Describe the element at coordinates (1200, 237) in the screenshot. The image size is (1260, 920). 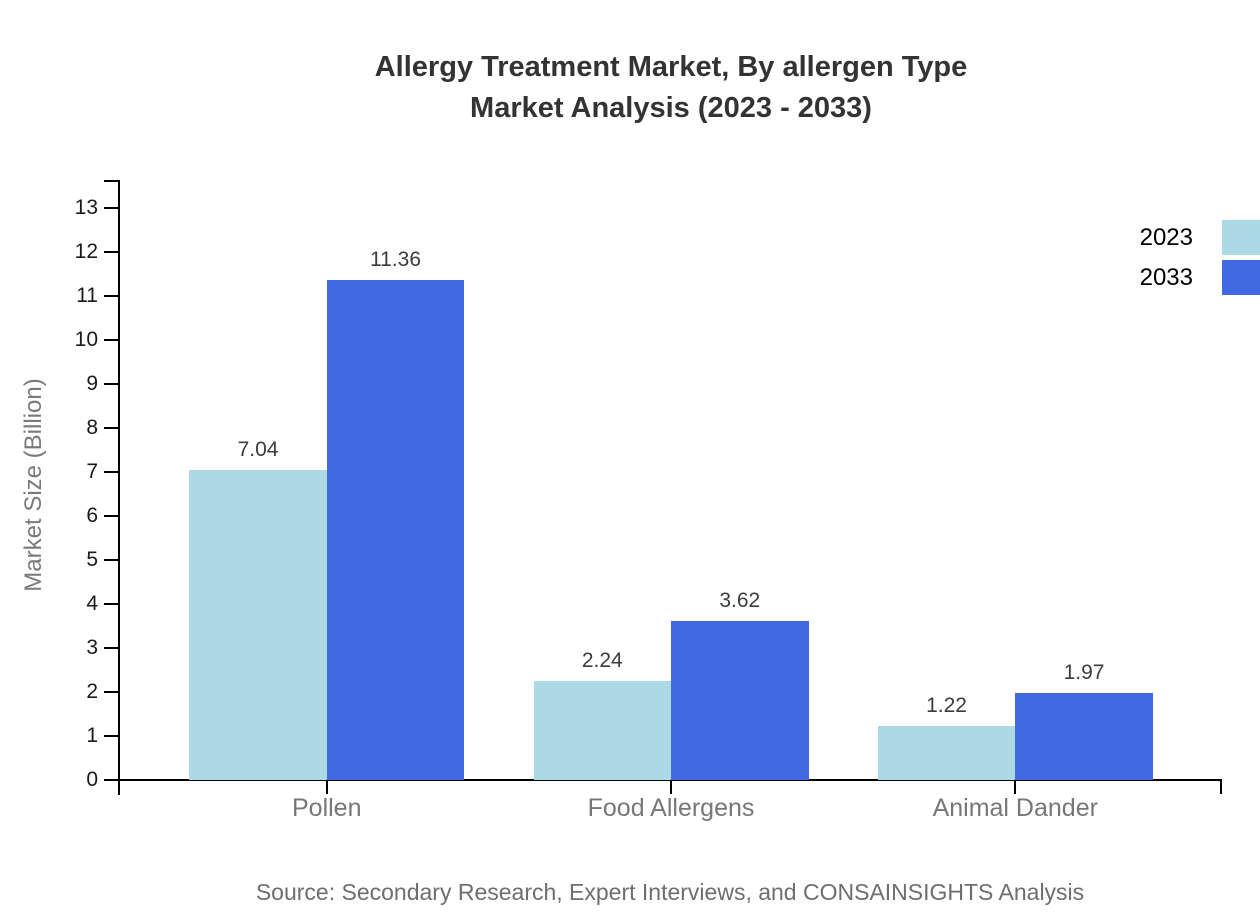
I see `legend-item-2023: 2023` at that location.